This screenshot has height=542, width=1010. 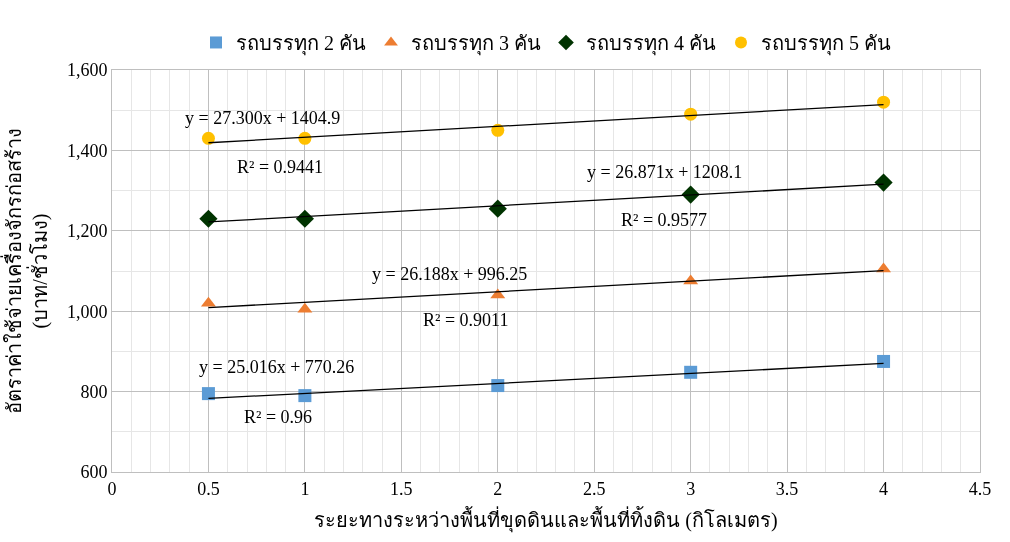 What do you see at coordinates (87, 70) in the screenshot?
I see `y-tick-label: 1,600` at bounding box center [87, 70].